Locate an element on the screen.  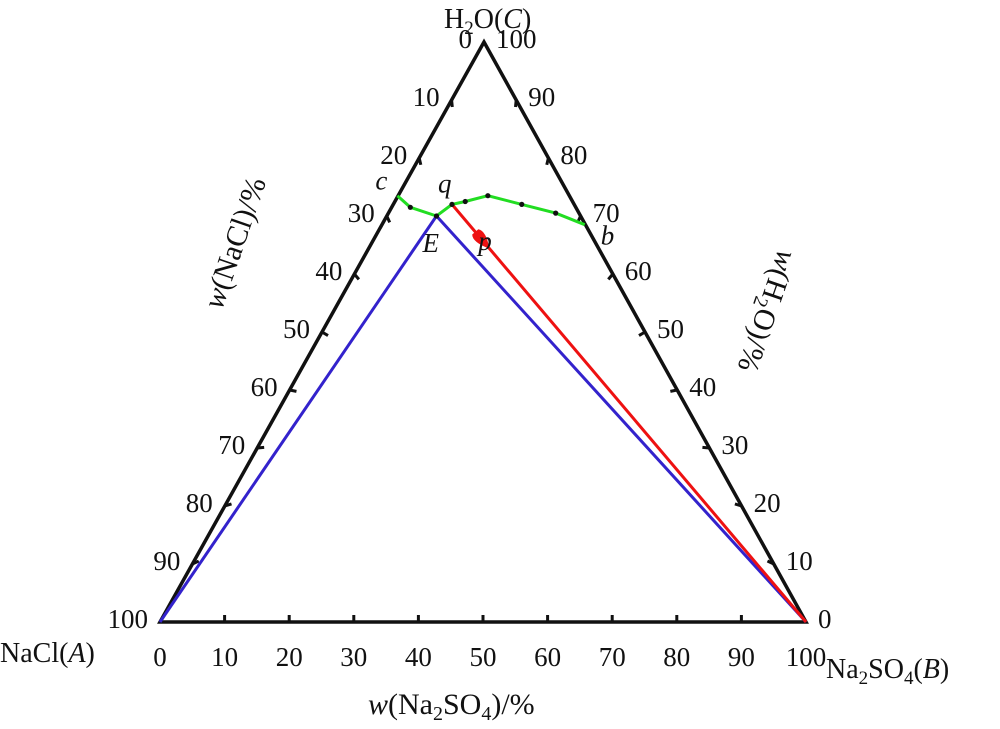
point-label-p: p is located at coordinates (484, 241).